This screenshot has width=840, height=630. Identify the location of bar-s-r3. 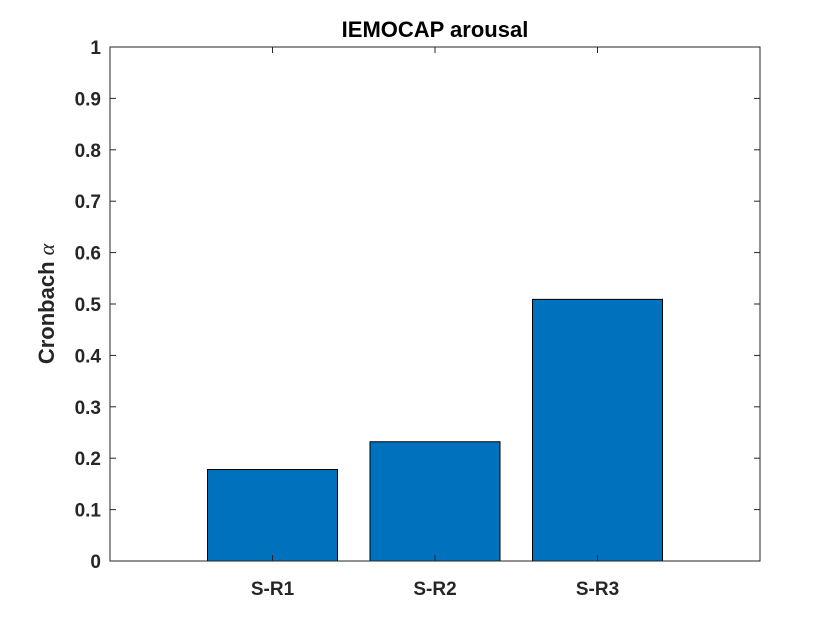
(597, 430).